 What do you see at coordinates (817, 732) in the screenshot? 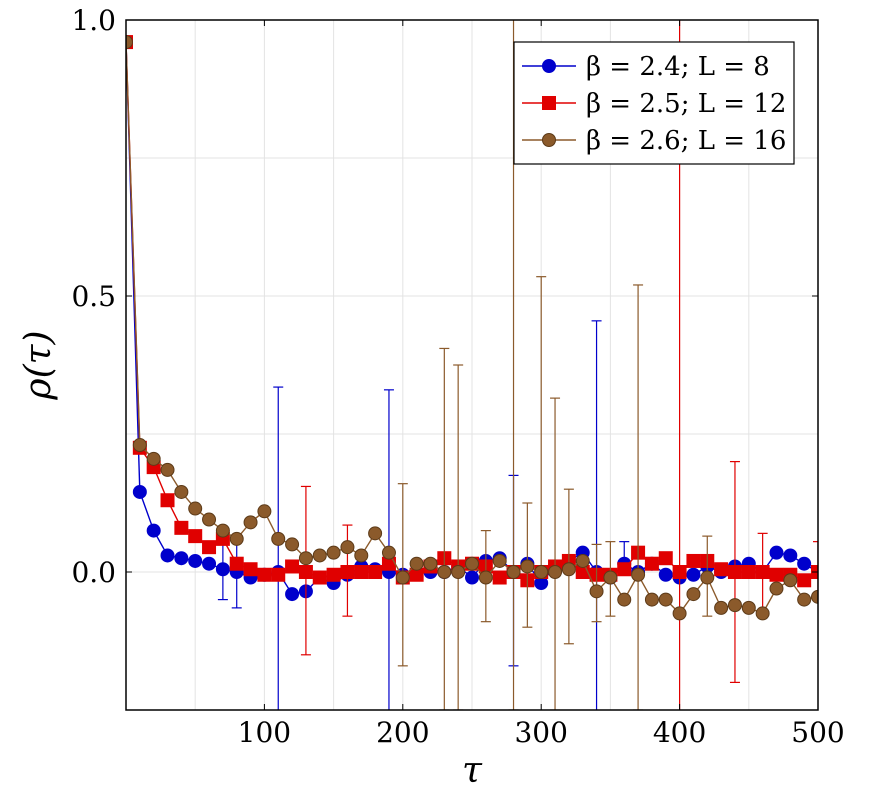
I see `x-tick-label: 500` at bounding box center [817, 732].